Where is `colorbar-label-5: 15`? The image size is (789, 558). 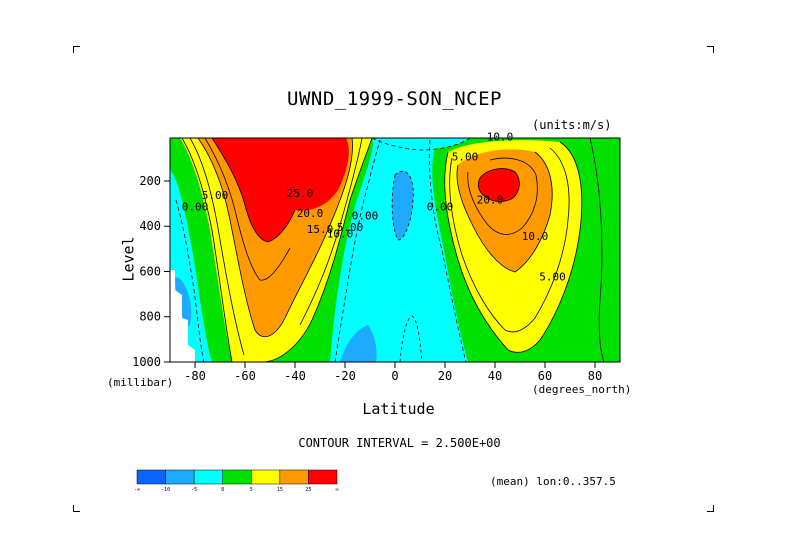
colorbar-label-5: 15 is located at coordinates (280, 490).